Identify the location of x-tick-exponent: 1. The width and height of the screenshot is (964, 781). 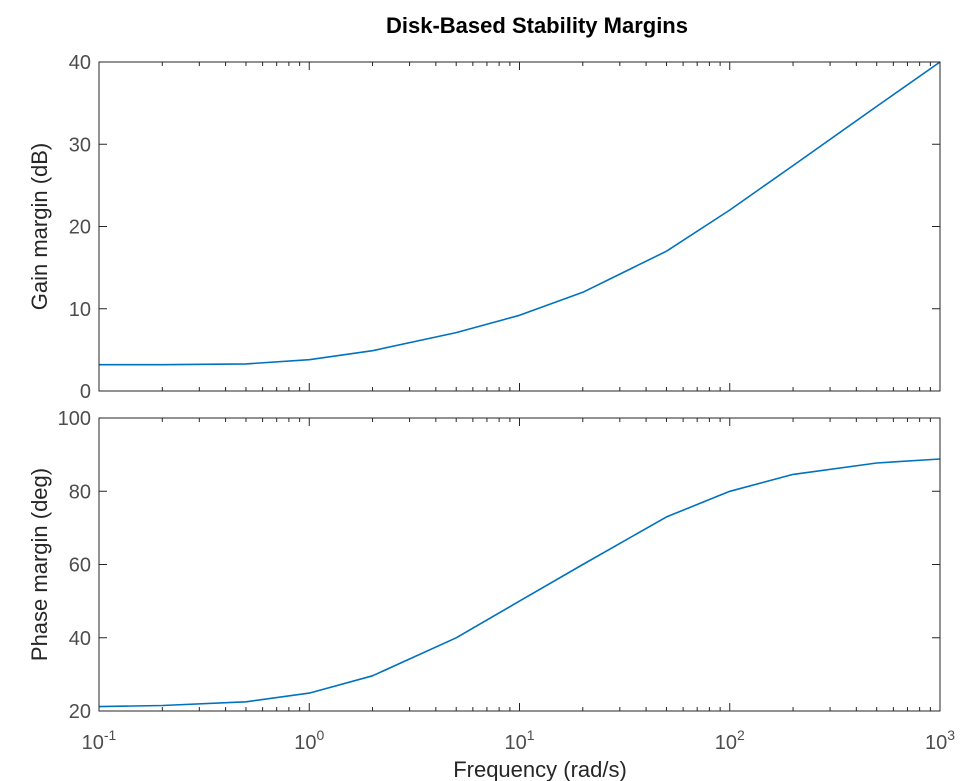
(531, 735).